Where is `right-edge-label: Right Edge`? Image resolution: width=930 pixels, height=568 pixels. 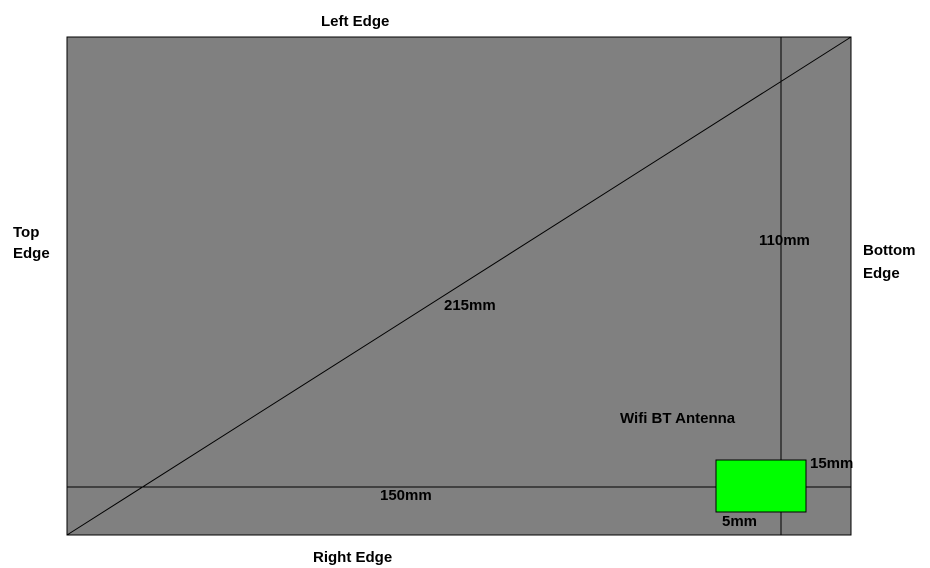 right-edge-label: Right Edge is located at coordinates (353, 557).